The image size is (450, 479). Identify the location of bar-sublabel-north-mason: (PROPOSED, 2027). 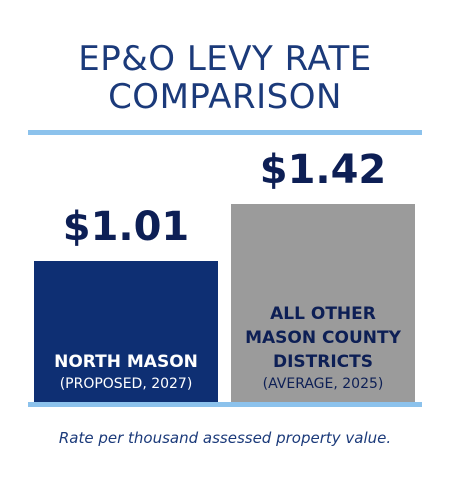
(126, 384).